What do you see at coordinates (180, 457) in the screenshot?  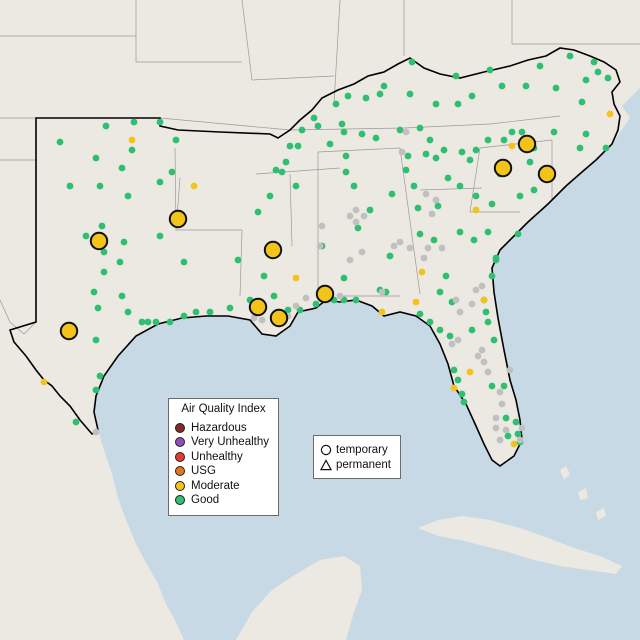 I see `unhealthy-swatch` at bounding box center [180, 457].